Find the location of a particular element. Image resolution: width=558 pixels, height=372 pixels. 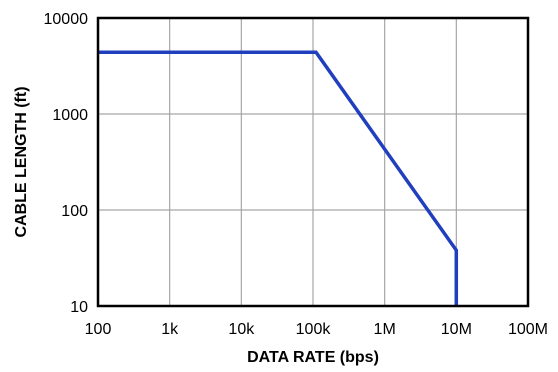

y-axis-title: CABLE LENGTH (ft) is located at coordinates (21, 161).